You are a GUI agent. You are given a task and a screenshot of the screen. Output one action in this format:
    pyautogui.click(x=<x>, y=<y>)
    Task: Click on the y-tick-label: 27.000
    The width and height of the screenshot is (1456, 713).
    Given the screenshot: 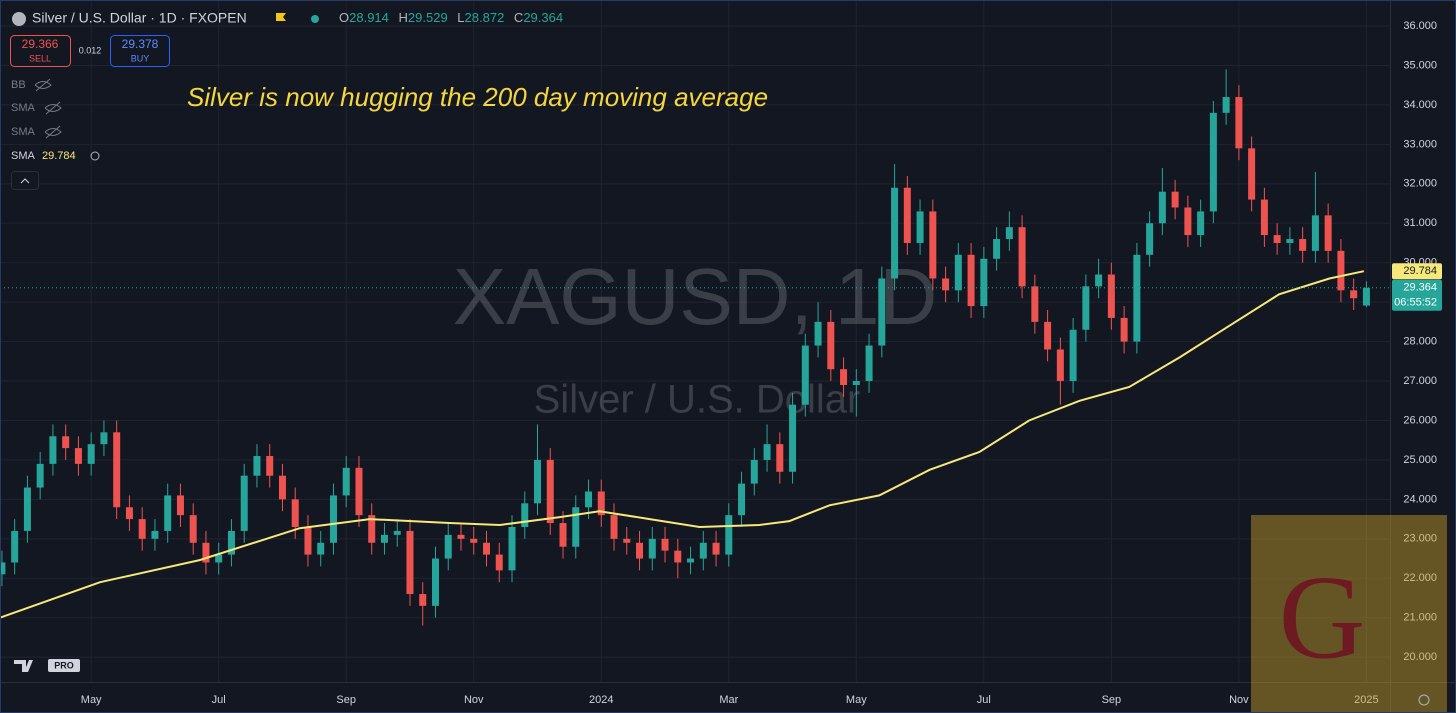 What is the action you would take?
    pyautogui.click(x=1420, y=381)
    